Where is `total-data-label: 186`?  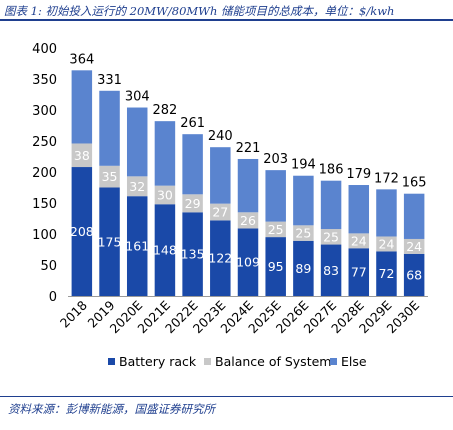
total-data-label: 186 is located at coordinates (331, 170).